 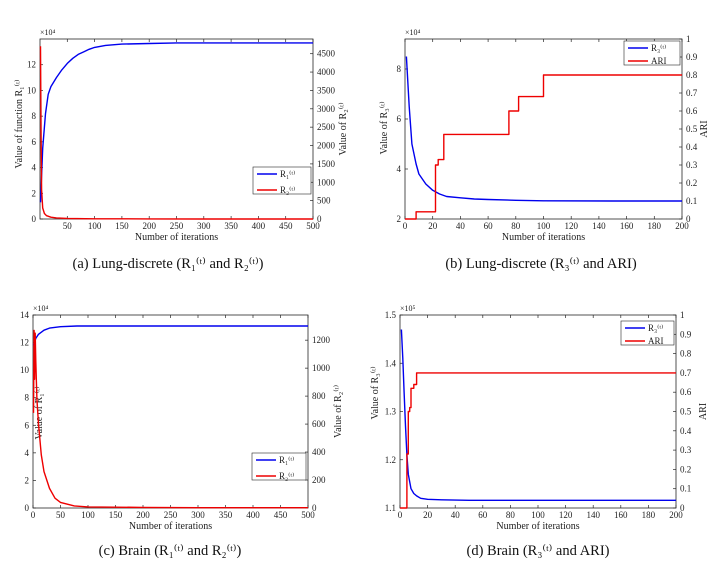 I want to click on x-tick-label: 20, so click(x=428, y=515).